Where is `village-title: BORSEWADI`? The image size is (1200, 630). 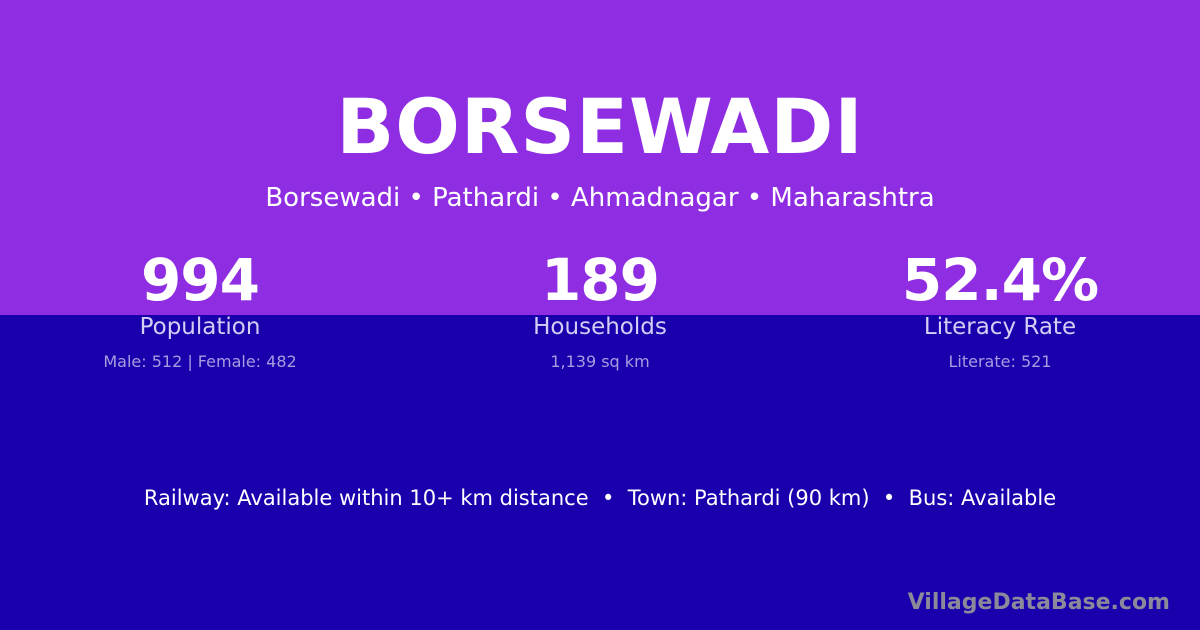 village-title: BORSEWADI is located at coordinates (600, 126).